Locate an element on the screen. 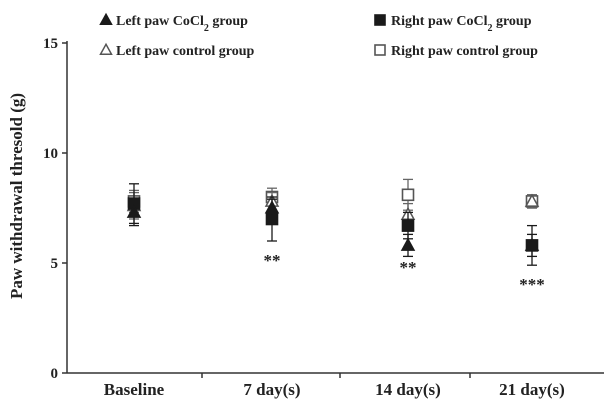  legend-item: Left paw control group is located at coordinates (177, 50).